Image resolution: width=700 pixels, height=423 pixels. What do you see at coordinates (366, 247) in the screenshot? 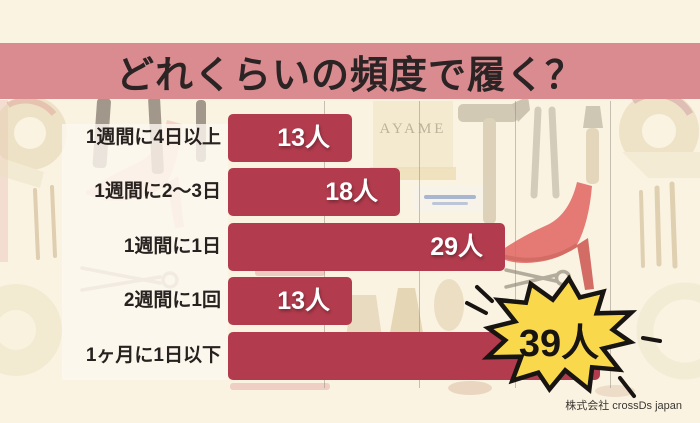
I see `bar: 29人` at bounding box center [366, 247].